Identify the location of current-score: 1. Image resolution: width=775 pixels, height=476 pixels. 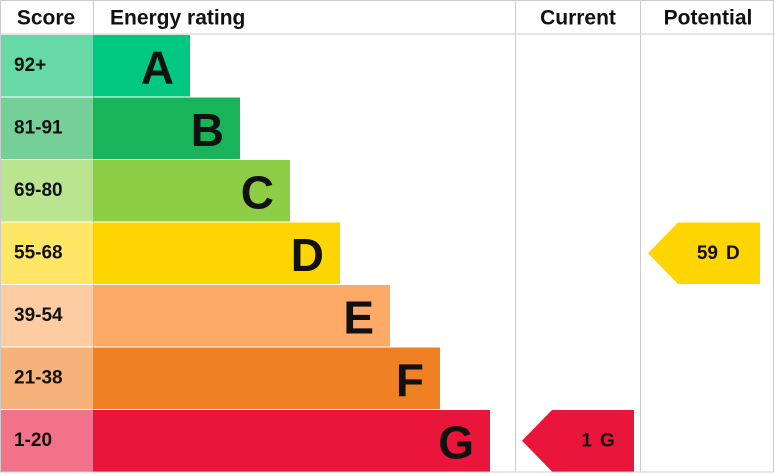
(586, 440).